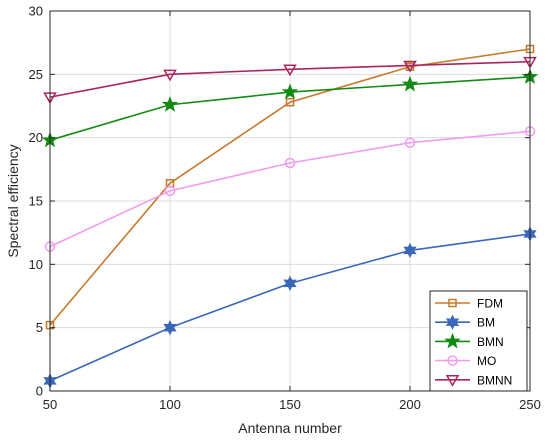 This screenshot has height=441, width=550. What do you see at coordinates (13, 200) in the screenshot?
I see `y-axis-label: Spectral efficiency` at bounding box center [13, 200].